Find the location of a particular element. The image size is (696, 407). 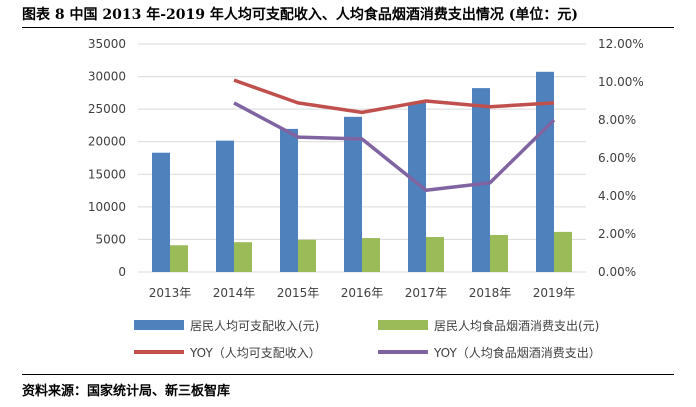

left-tick-label: 5000 is located at coordinates (110, 239).